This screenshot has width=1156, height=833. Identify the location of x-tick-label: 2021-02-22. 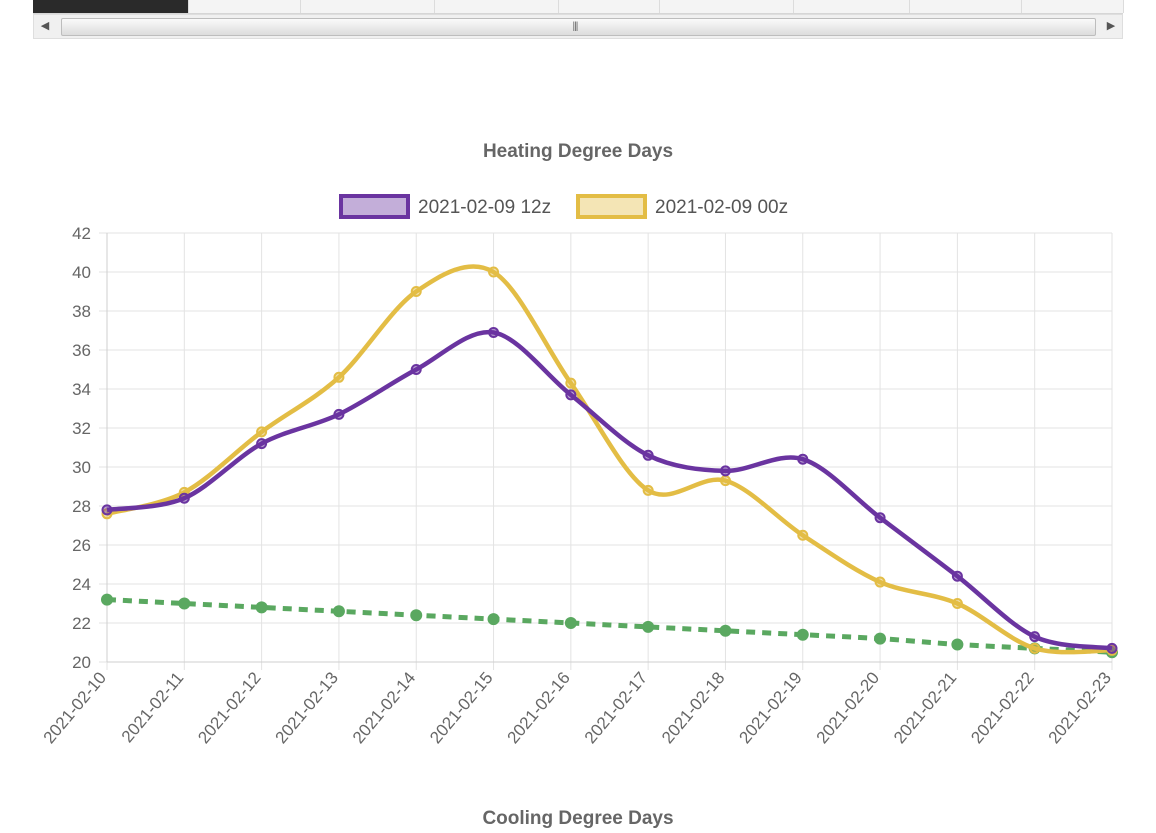
(1002, 707).